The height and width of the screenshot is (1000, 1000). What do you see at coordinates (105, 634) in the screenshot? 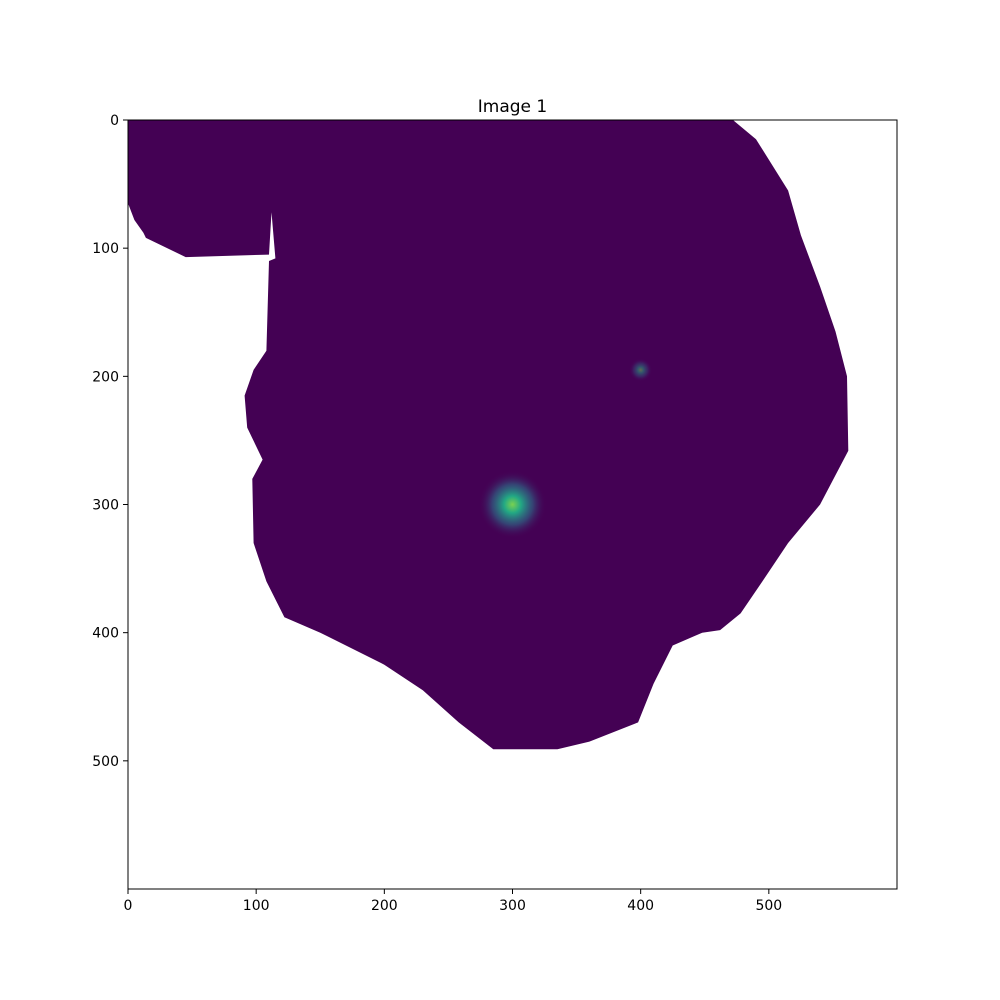
I see `y-tick-label: 400` at bounding box center [105, 634].